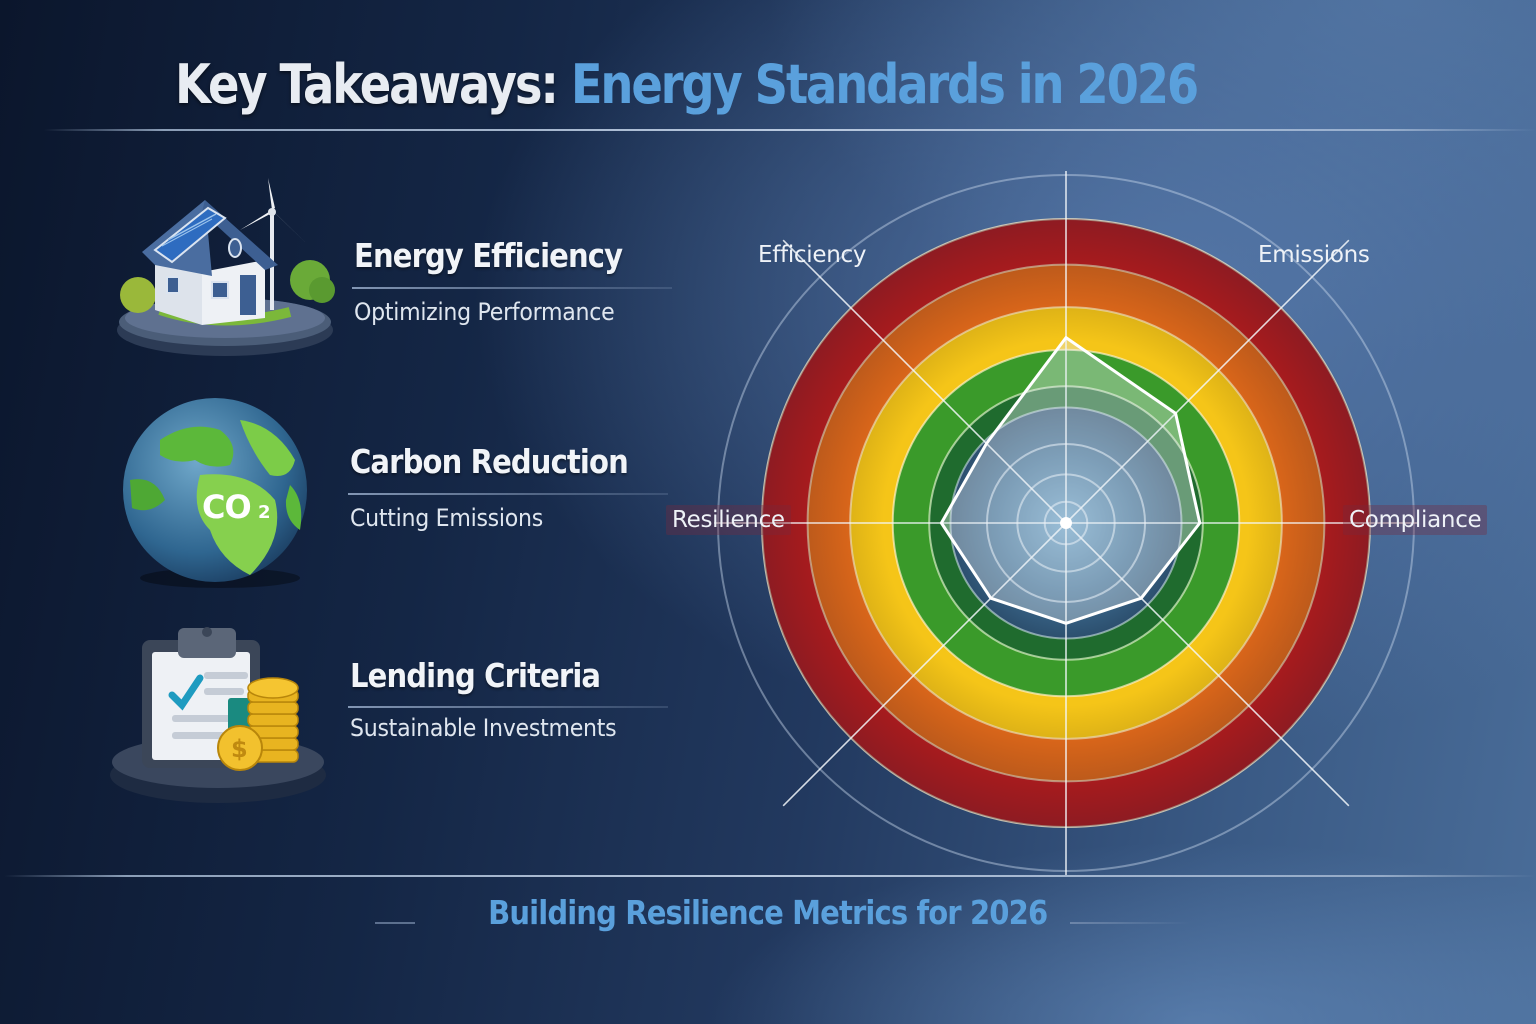  What do you see at coordinates (728, 520) in the screenshot?
I see `axis-label-resilience: Resilience` at bounding box center [728, 520].